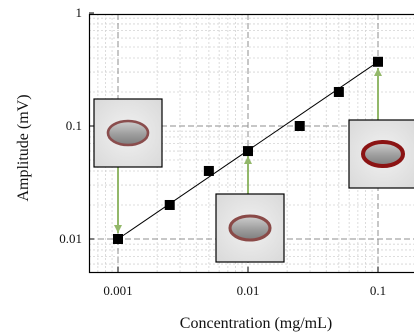 This screenshot has height=336, width=414. What do you see at coordinates (23, 147) in the screenshot?
I see `y-axis-title: Amplitude (mV)` at bounding box center [23, 147].